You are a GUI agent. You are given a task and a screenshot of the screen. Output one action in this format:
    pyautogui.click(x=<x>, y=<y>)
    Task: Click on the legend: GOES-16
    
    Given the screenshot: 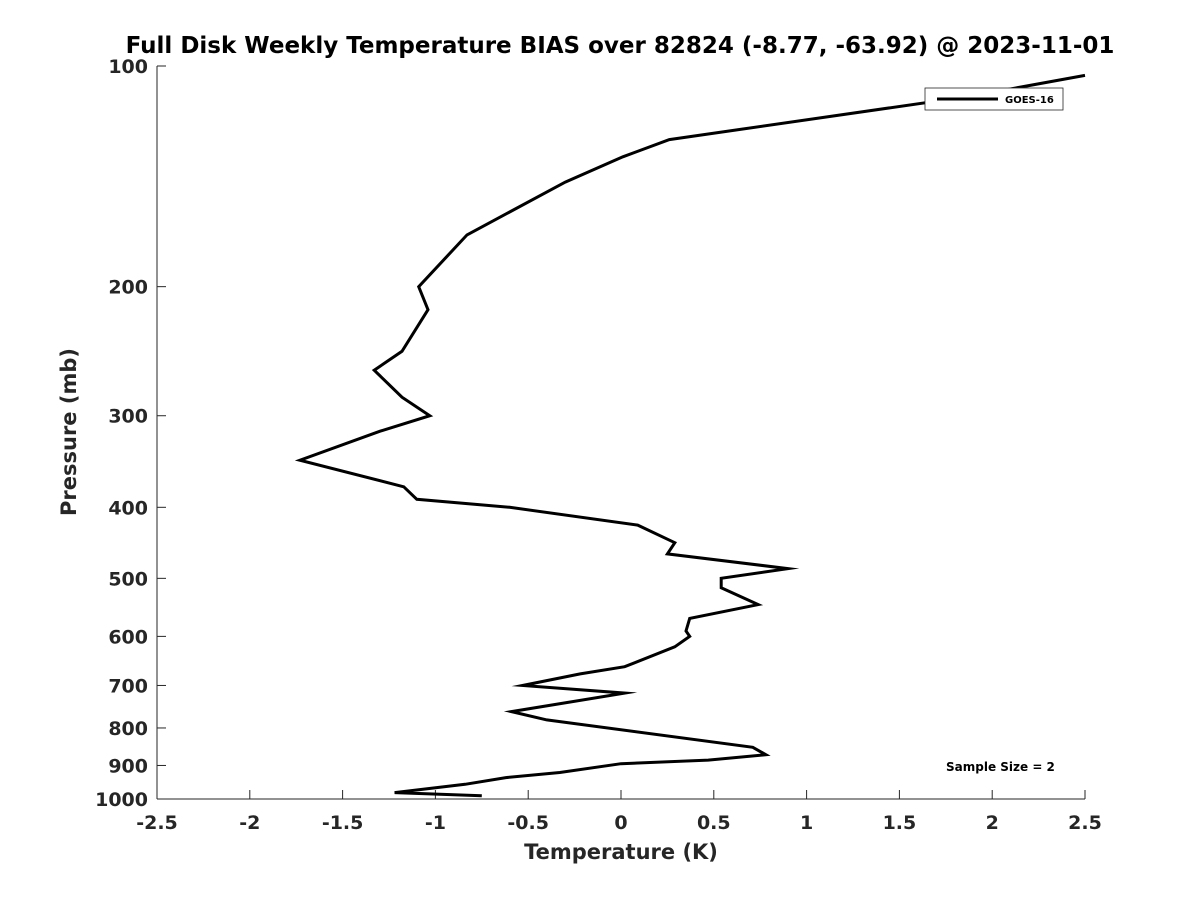 What is the action you would take?
    pyautogui.click(x=994, y=99)
    